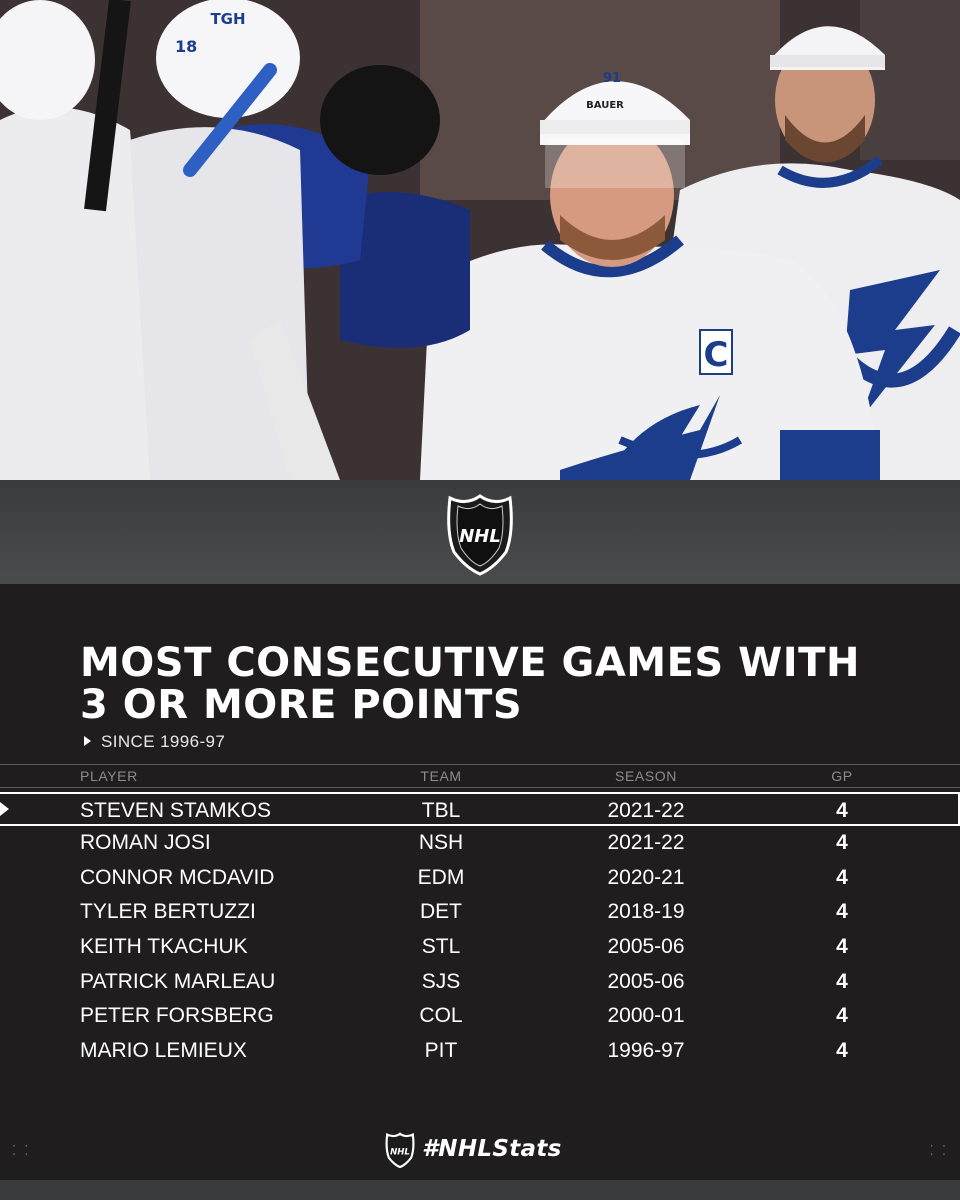  I want to click on header-gp: GP, so click(842, 776).